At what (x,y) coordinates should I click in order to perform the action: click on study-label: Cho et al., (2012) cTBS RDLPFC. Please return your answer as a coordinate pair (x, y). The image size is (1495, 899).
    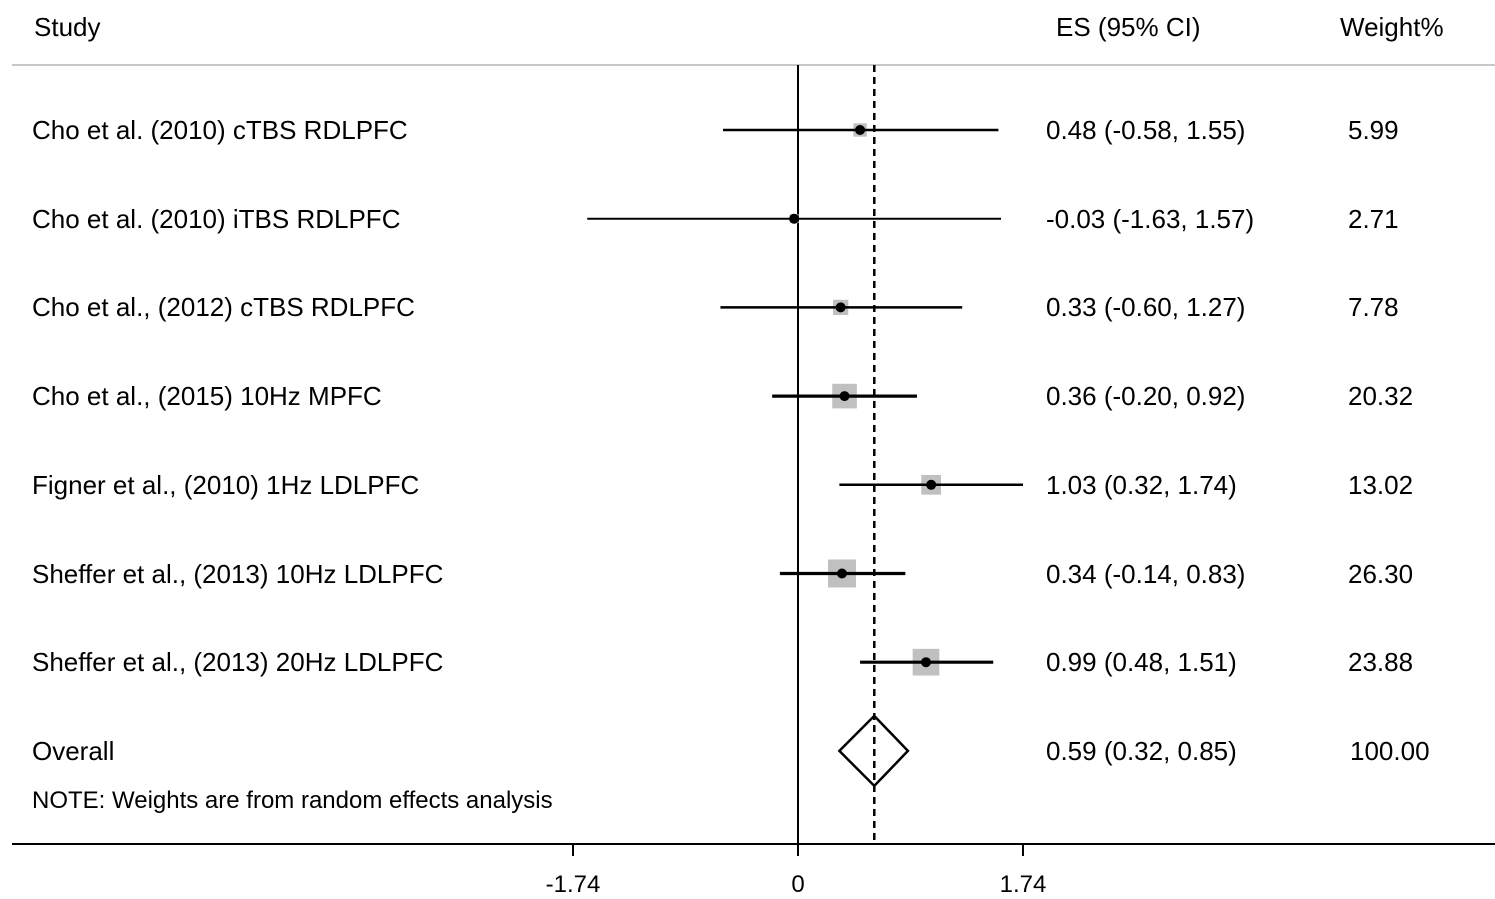
    Looking at the image, I should click on (223, 307).